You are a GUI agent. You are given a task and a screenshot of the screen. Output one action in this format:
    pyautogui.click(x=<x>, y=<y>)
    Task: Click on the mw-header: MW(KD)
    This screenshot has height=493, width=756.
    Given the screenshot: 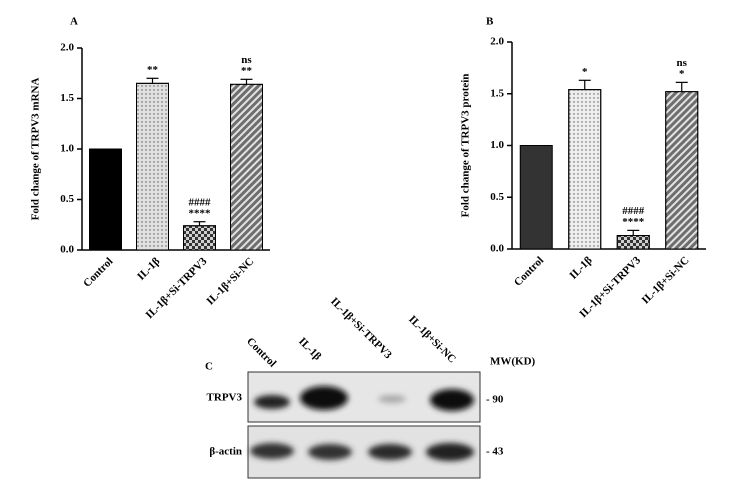 What is the action you would take?
    pyautogui.click(x=513, y=362)
    